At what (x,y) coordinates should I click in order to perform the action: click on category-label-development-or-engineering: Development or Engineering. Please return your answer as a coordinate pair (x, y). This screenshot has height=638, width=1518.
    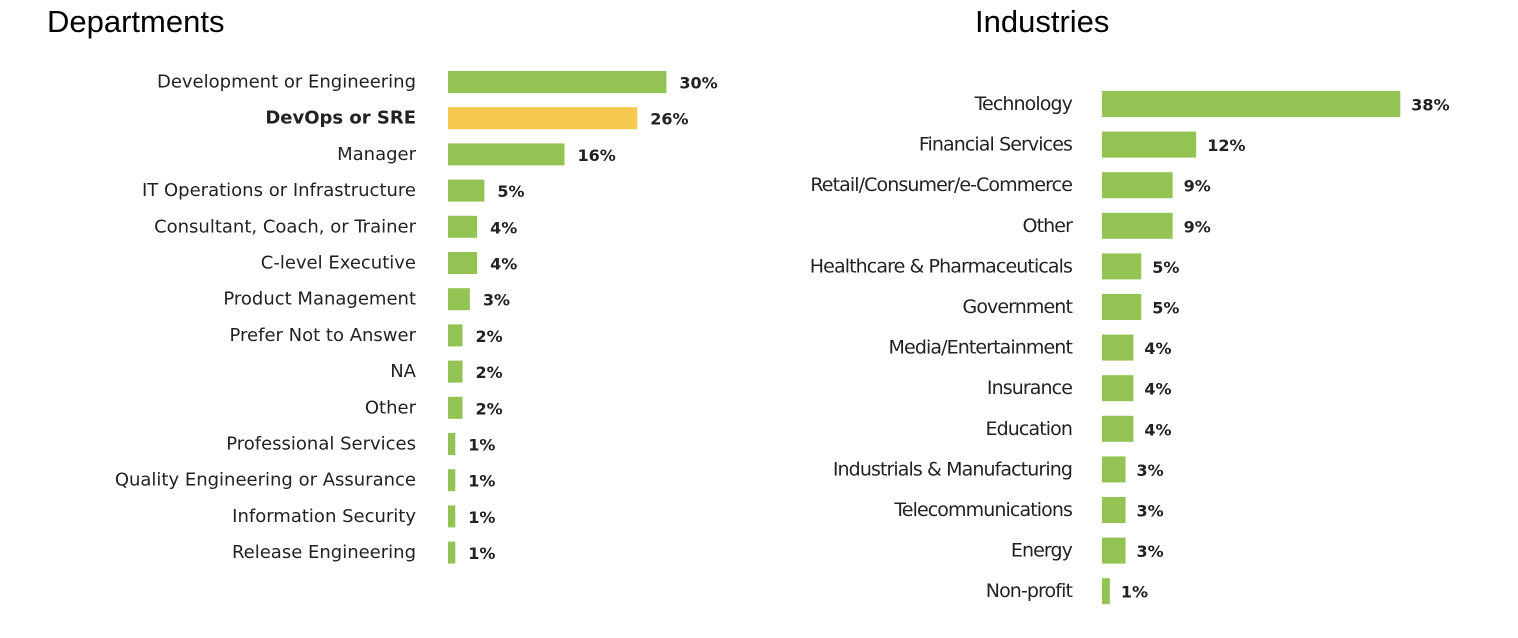
    Looking at the image, I should click on (286, 82).